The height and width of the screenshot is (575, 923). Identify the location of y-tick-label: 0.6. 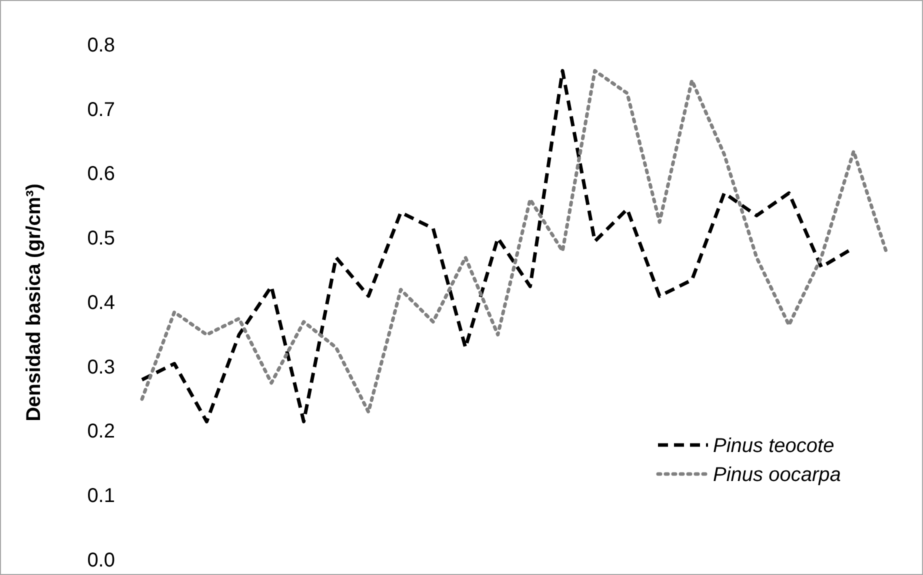
(101, 174).